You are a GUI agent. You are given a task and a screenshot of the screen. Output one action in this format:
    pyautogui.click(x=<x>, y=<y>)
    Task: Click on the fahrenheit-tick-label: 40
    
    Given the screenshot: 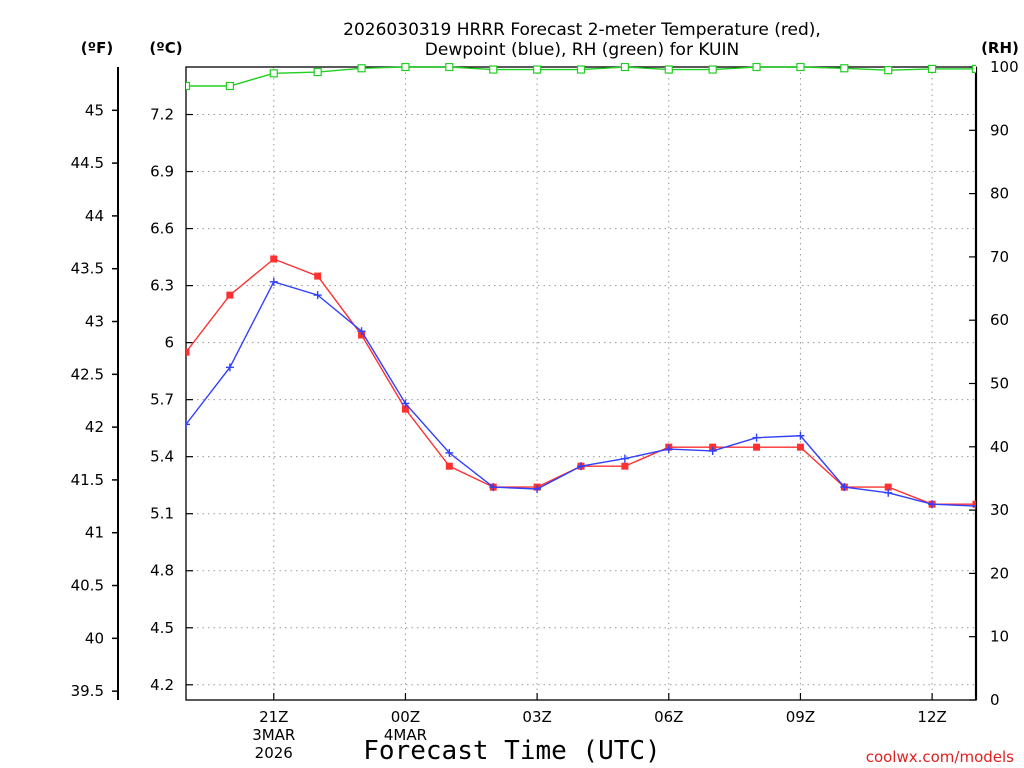 What is the action you would take?
    pyautogui.click(x=94, y=638)
    